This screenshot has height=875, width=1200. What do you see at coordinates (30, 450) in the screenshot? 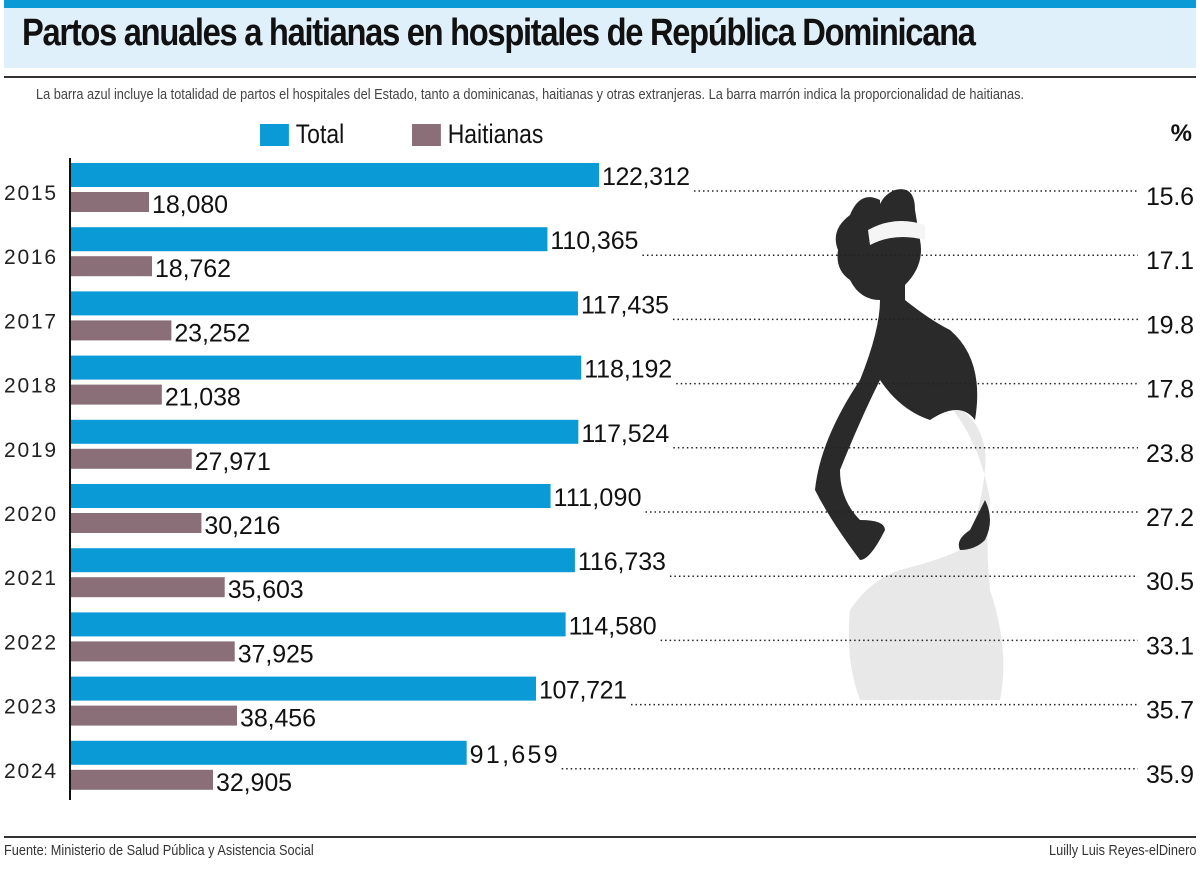
I see `year-tick-label: 2019` at bounding box center [30, 450].